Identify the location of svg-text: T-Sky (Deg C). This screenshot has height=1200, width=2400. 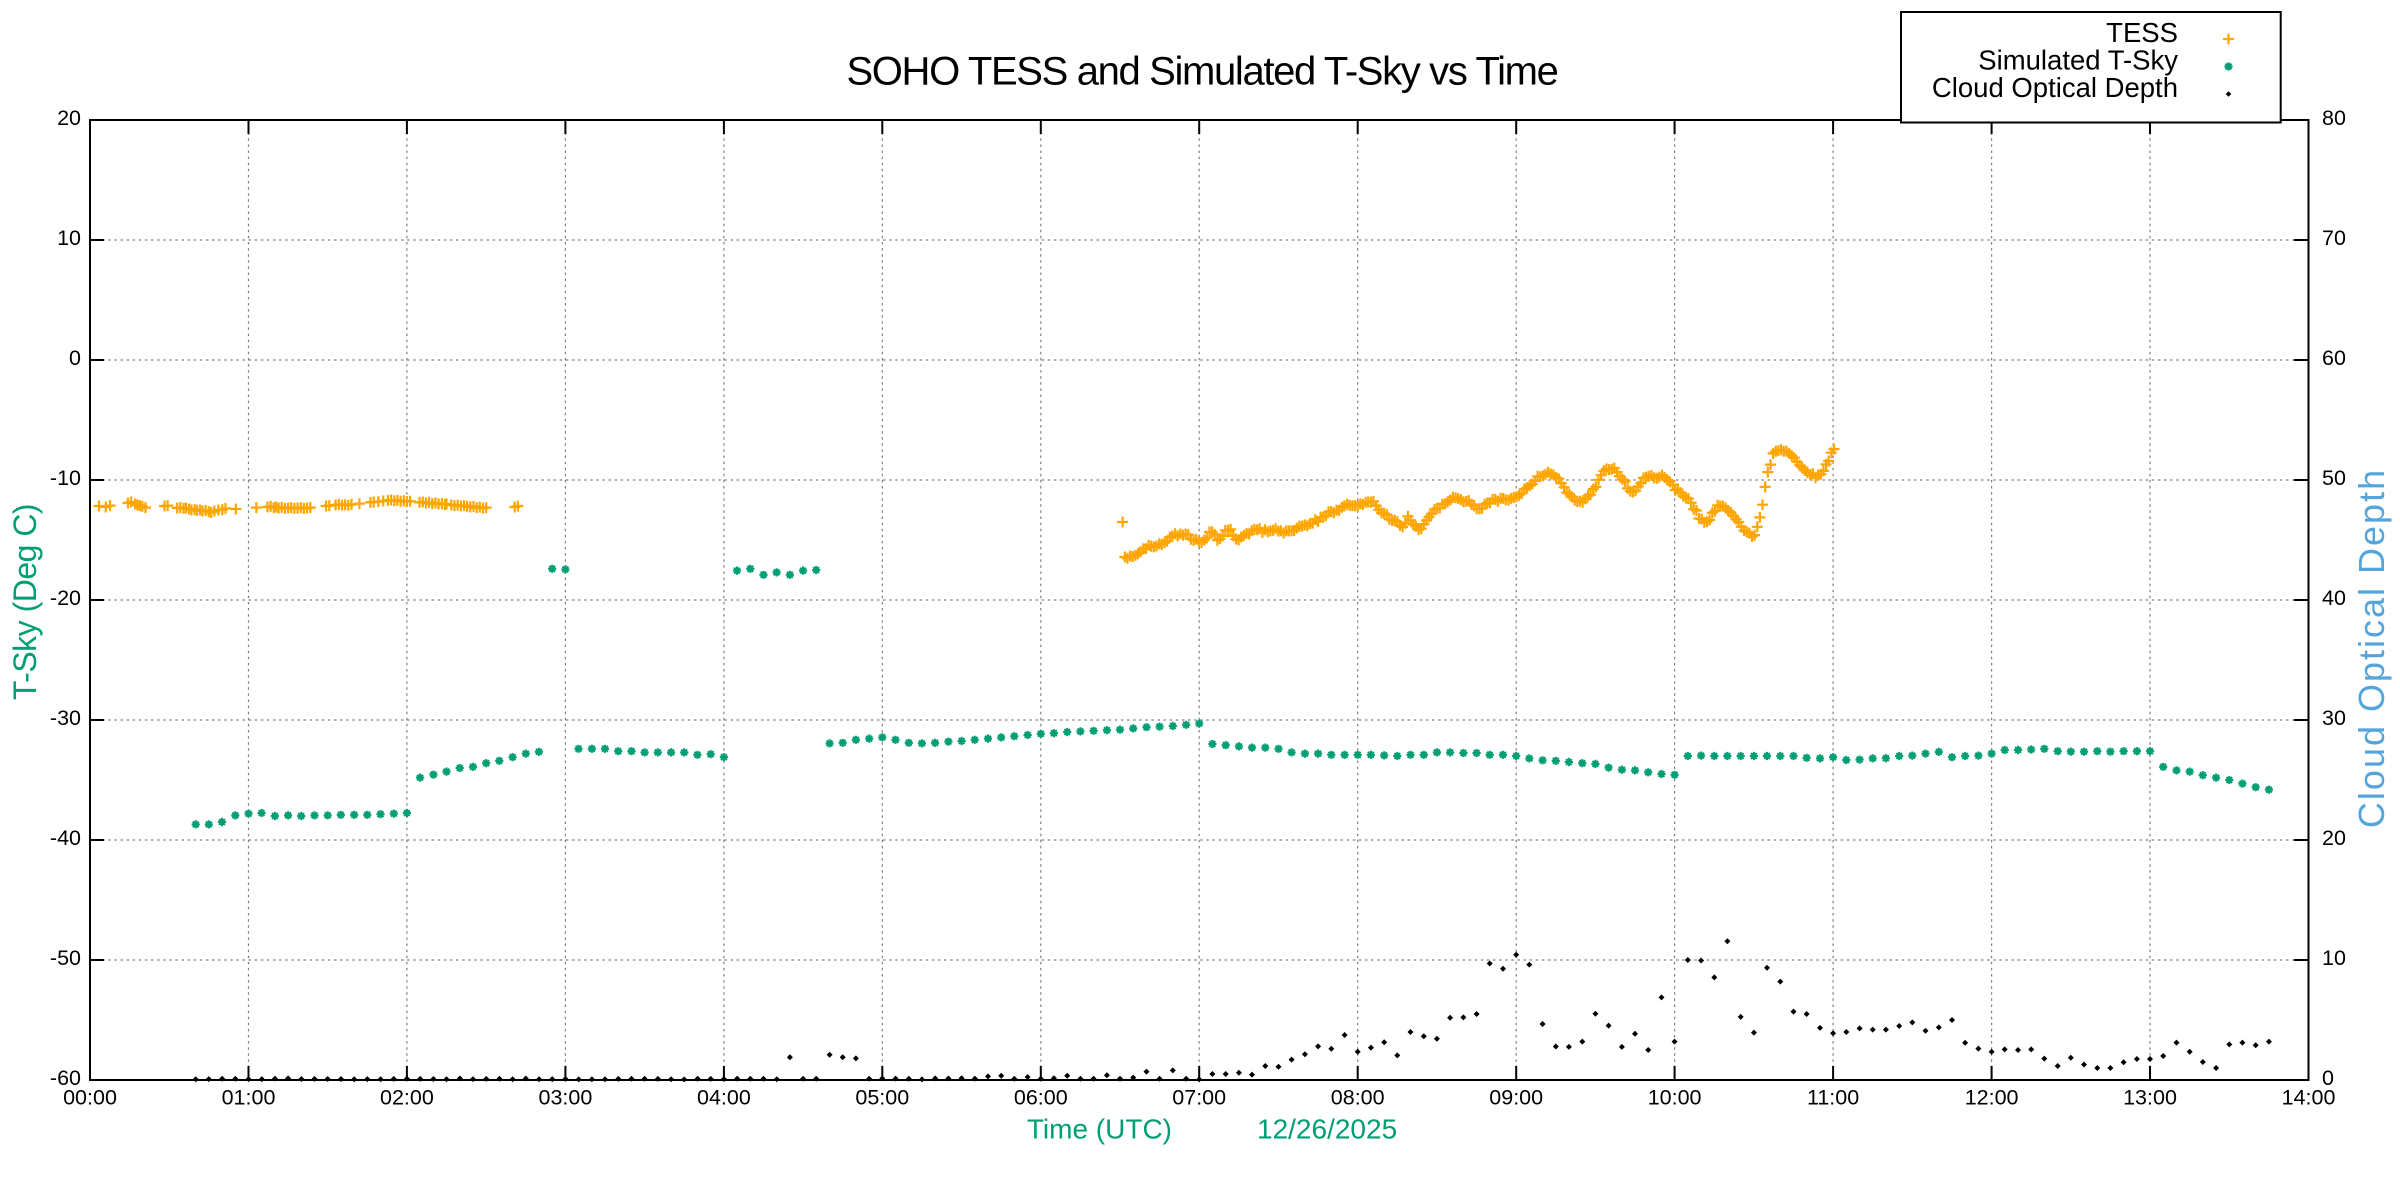
(25, 602).